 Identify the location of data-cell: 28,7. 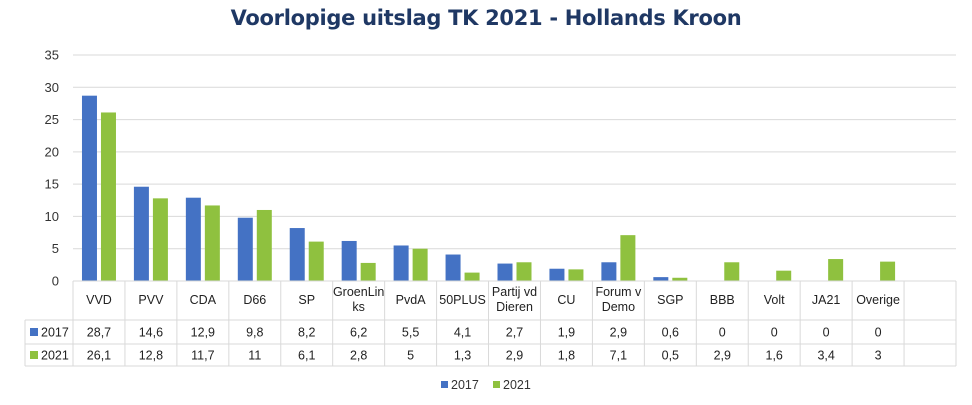
(99, 333).